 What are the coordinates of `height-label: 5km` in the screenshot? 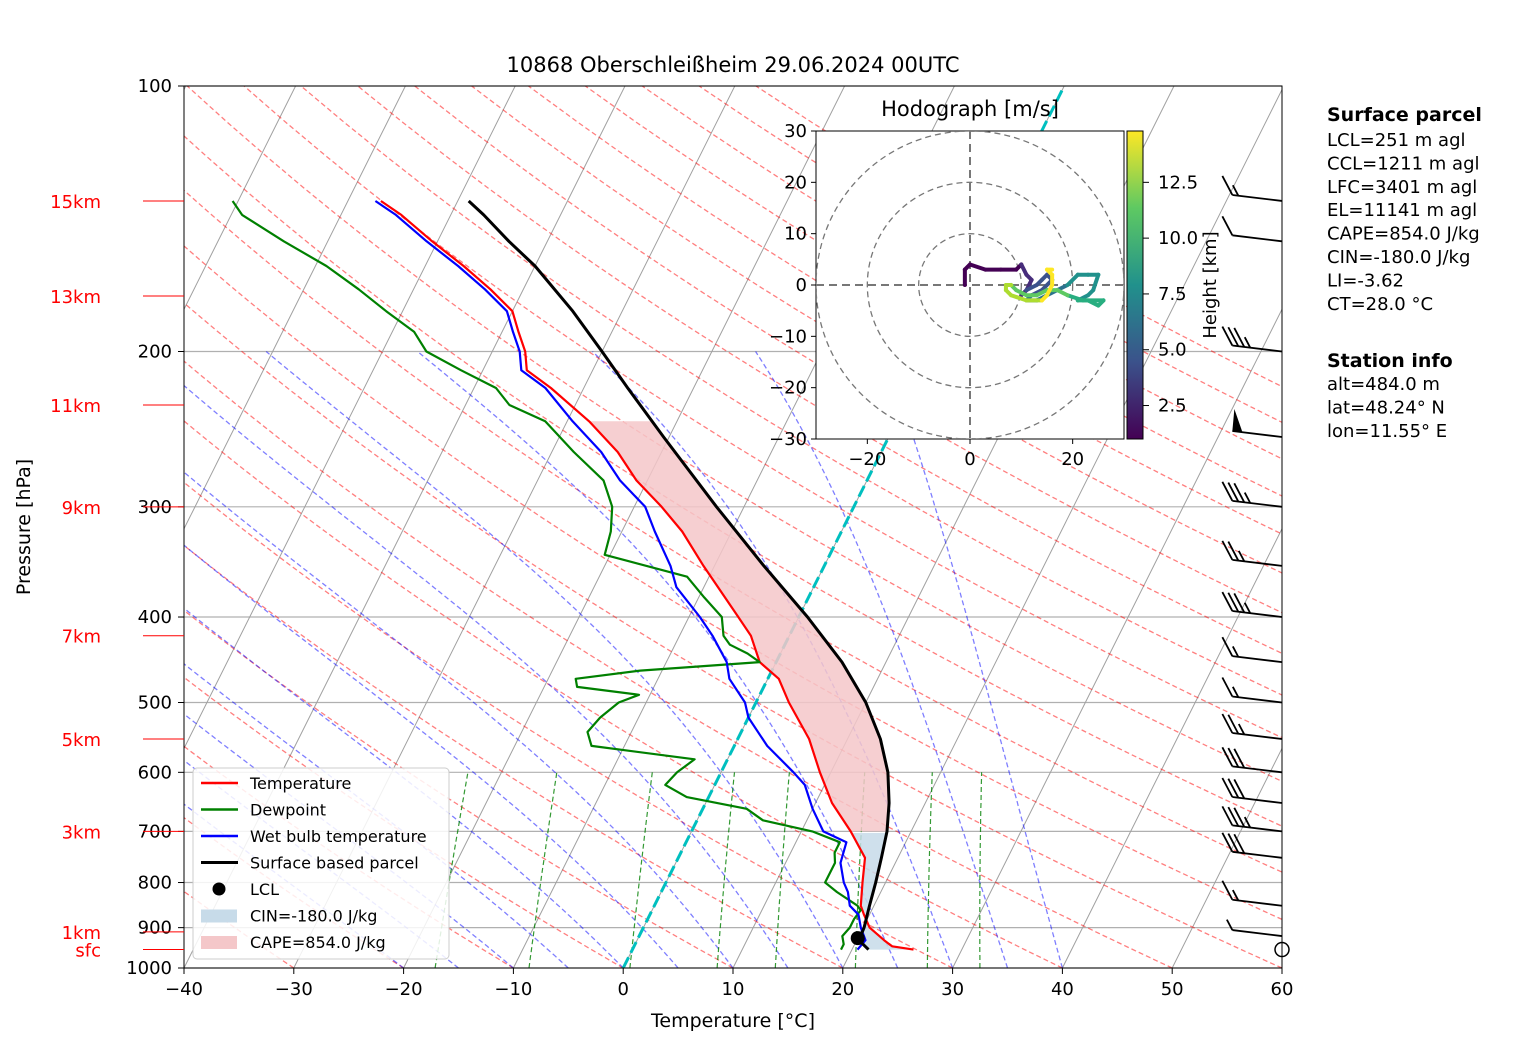 It's located at (81, 740).